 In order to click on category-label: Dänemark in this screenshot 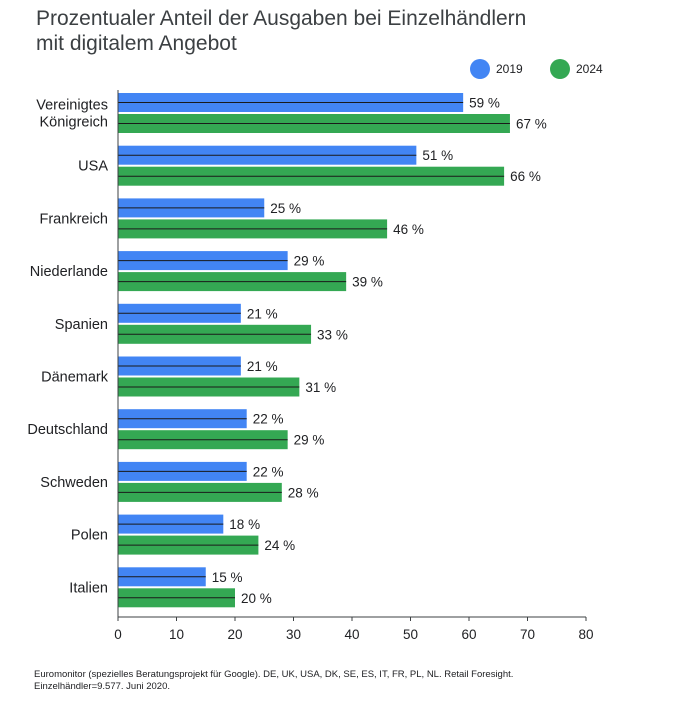, I will do `click(75, 378)`.